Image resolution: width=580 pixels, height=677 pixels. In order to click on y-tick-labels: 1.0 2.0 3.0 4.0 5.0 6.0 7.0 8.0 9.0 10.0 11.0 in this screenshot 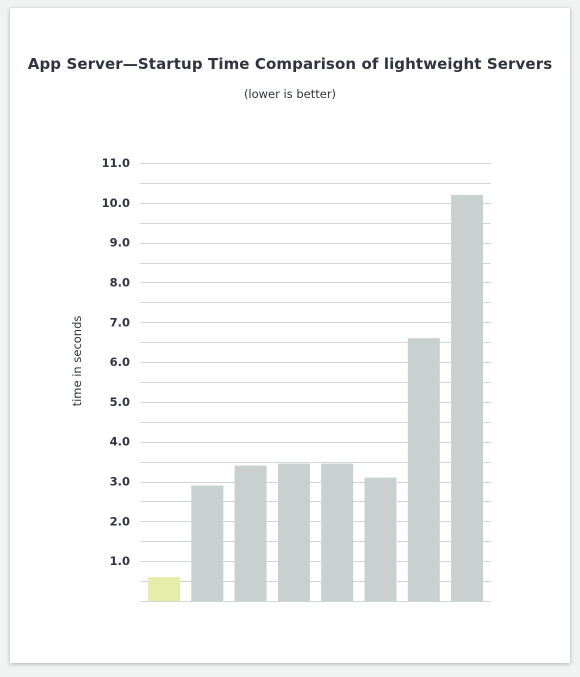, I will do `click(116, 362)`.